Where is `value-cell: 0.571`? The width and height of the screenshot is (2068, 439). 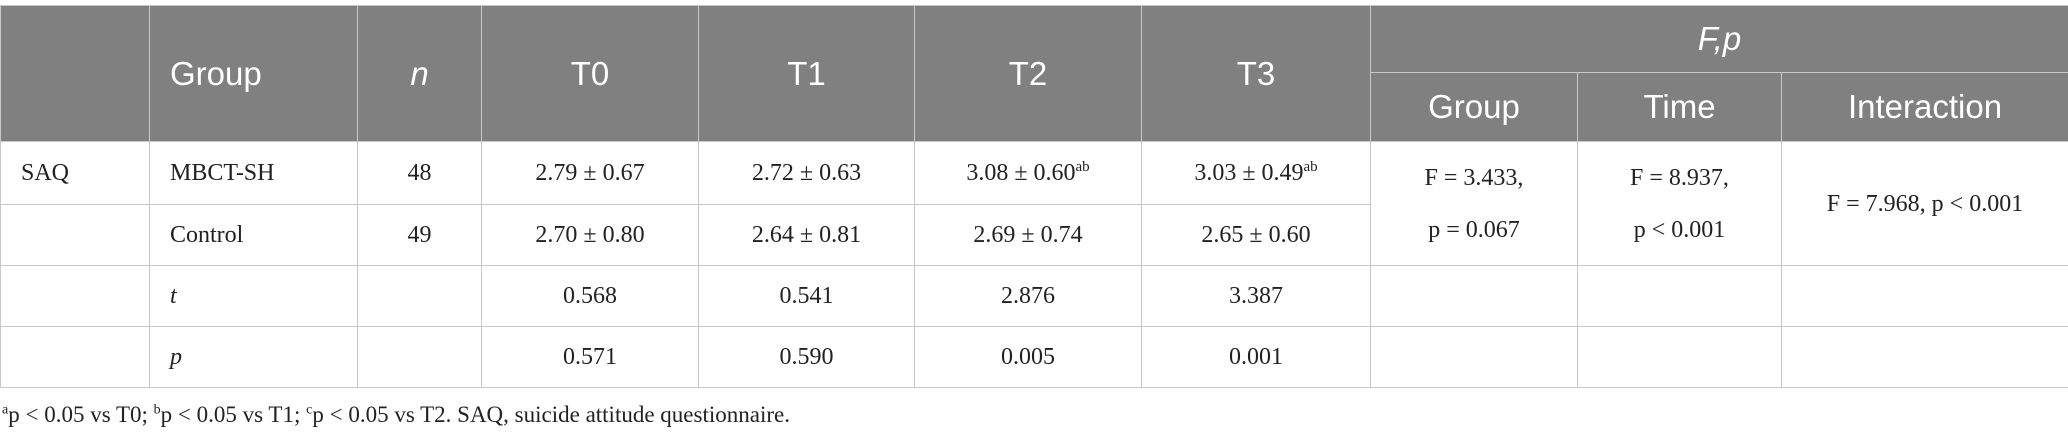 value-cell: 0.571 is located at coordinates (590, 357).